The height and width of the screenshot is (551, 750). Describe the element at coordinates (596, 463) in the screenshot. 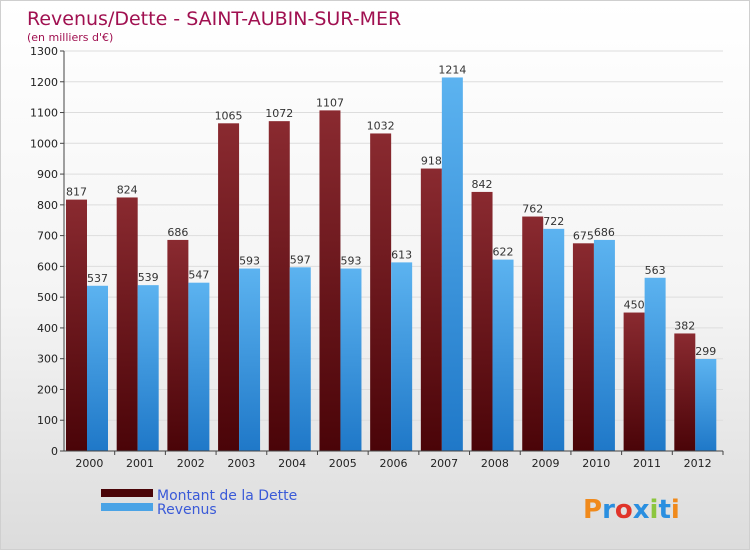

I see `x-tick-label: 2010` at that location.